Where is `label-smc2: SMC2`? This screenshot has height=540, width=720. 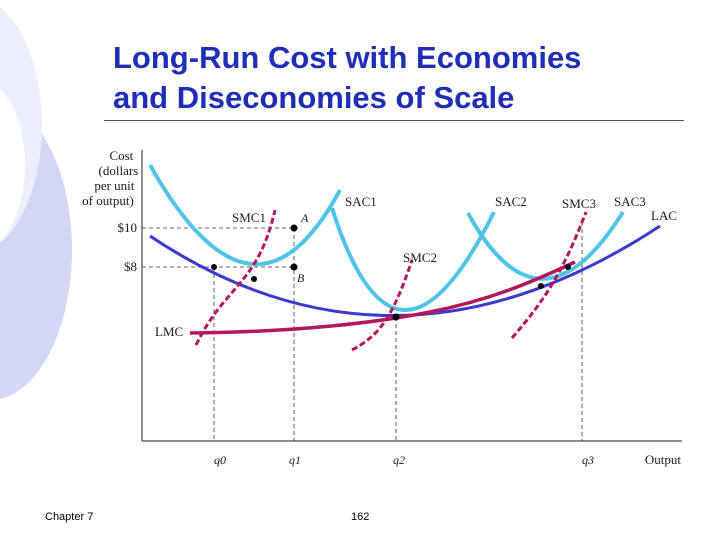
label-smc2: SMC2 is located at coordinates (420, 257).